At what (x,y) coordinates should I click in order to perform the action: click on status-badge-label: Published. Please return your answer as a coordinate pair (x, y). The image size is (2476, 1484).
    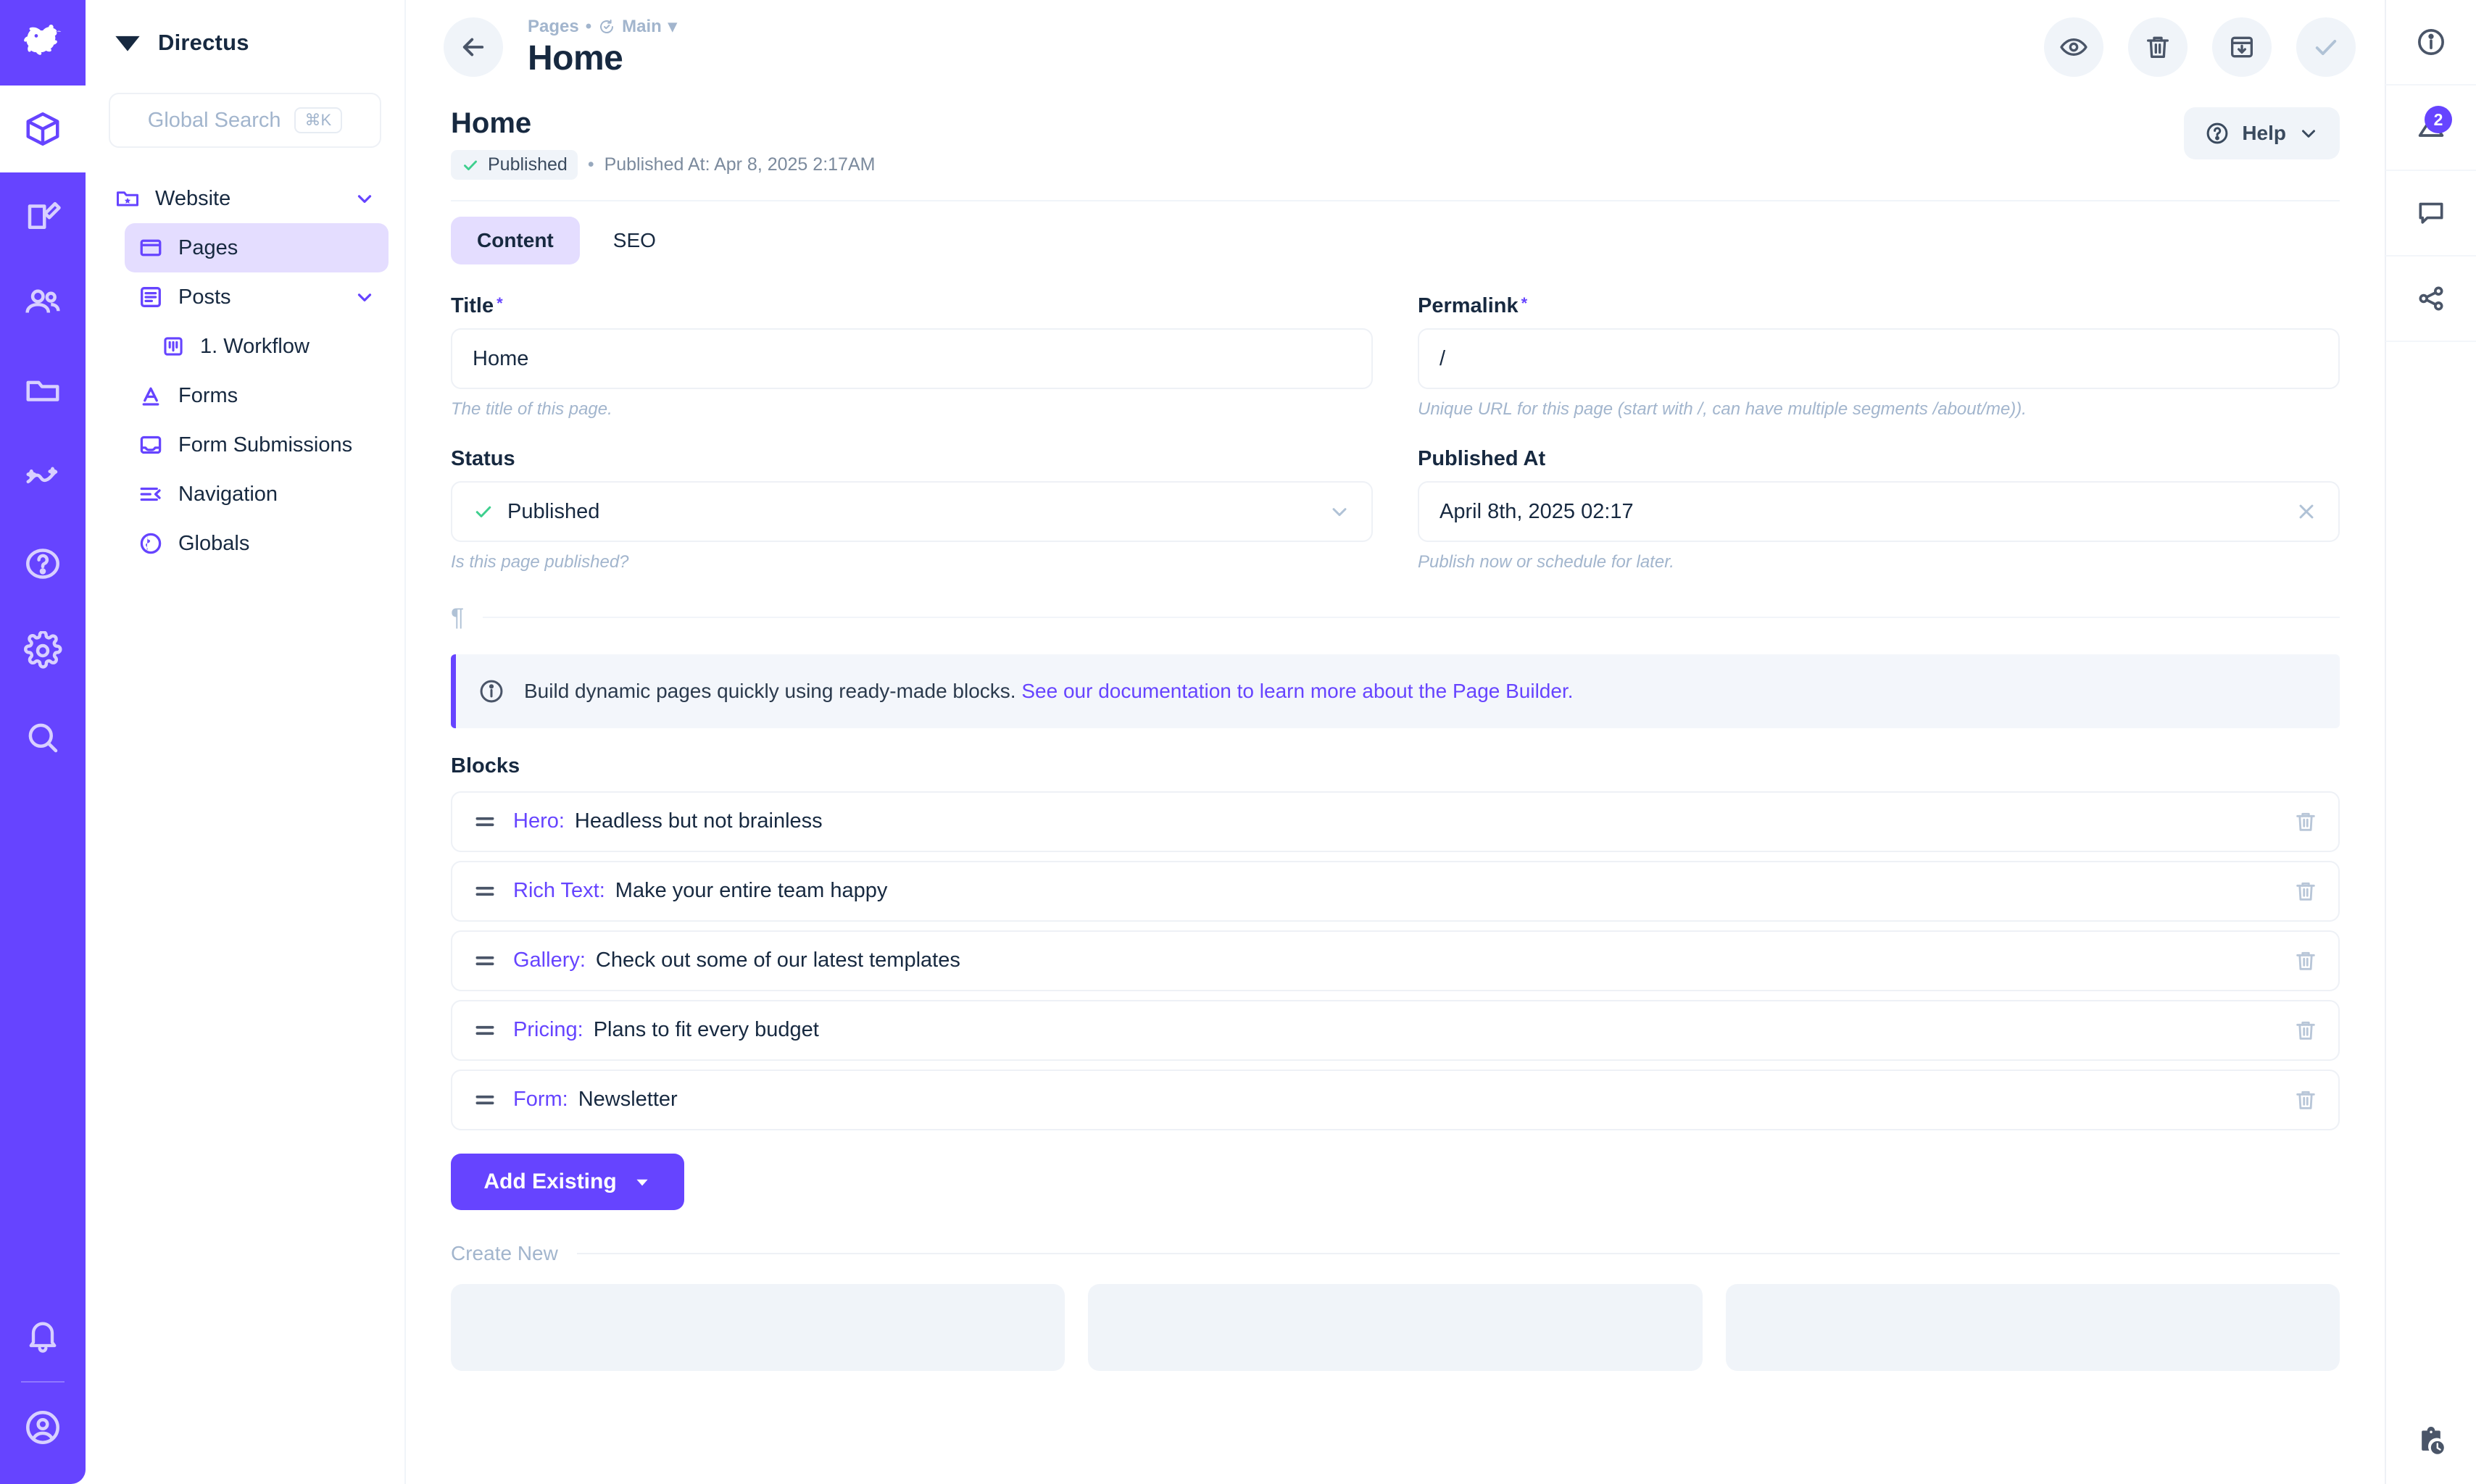
    Looking at the image, I should click on (528, 164).